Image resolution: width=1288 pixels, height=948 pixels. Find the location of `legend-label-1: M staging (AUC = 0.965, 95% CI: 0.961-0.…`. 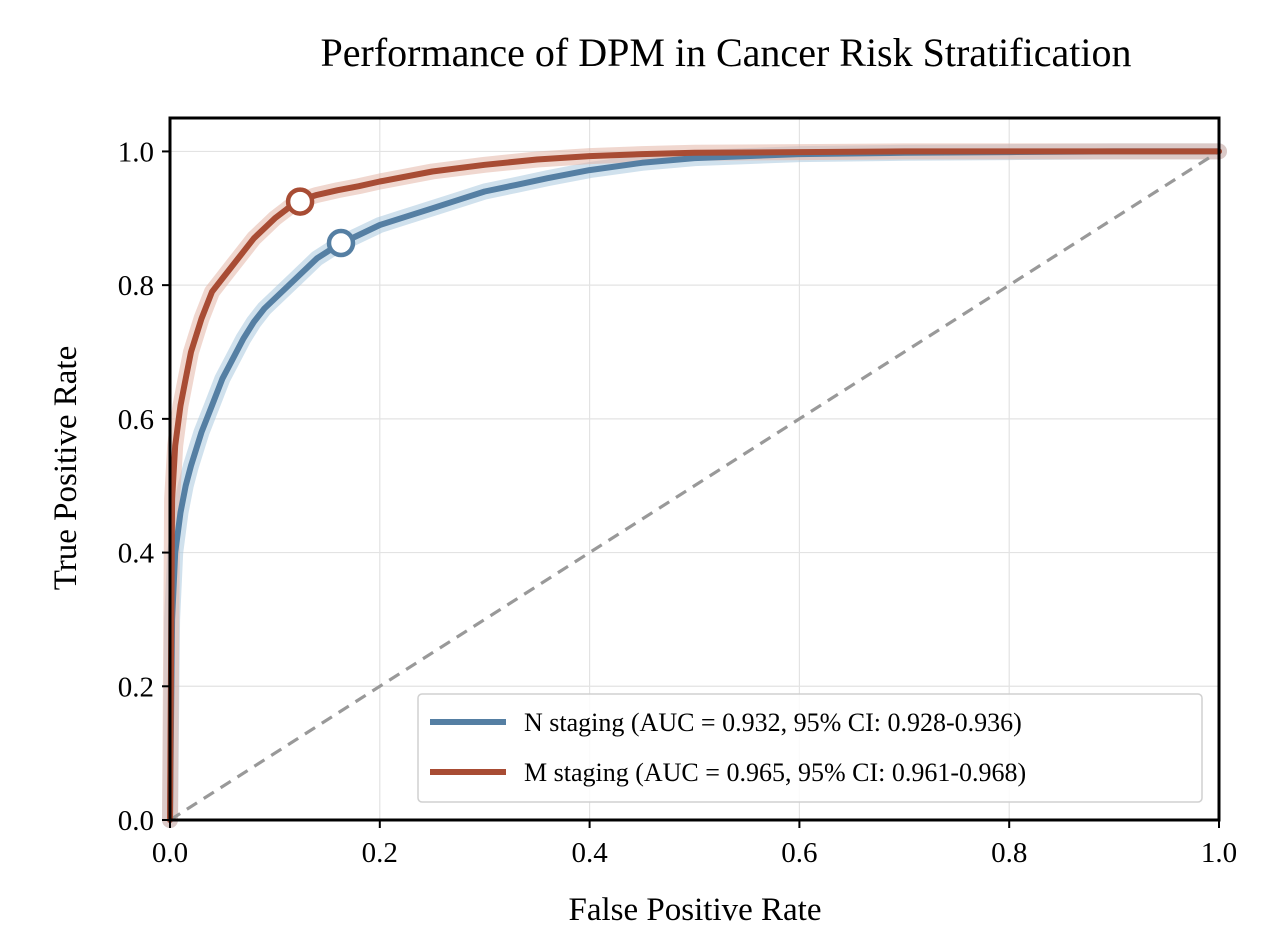

legend-label-1: M staging (AUC = 0.965, 95% CI: 0.961-0.… is located at coordinates (775, 772).